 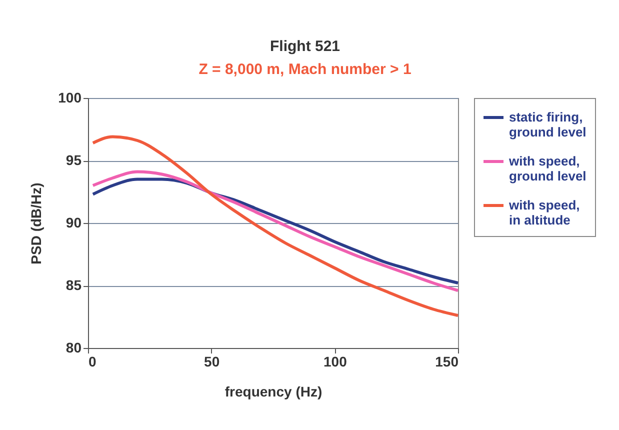 I want to click on legend-label: with speed, in altitude, so click(x=544, y=213).